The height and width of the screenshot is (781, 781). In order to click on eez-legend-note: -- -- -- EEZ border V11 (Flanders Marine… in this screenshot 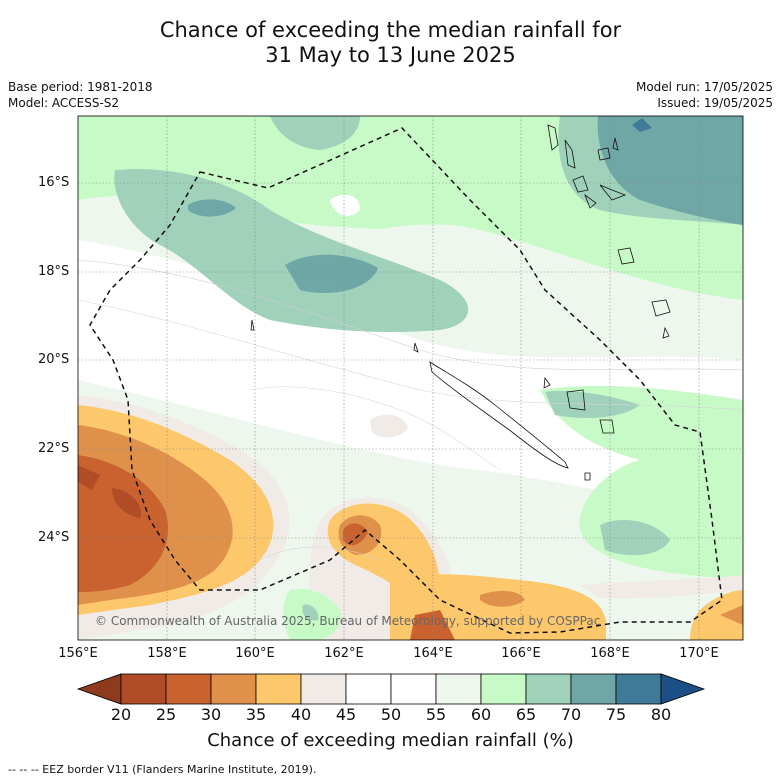, I will do `click(162, 769)`.